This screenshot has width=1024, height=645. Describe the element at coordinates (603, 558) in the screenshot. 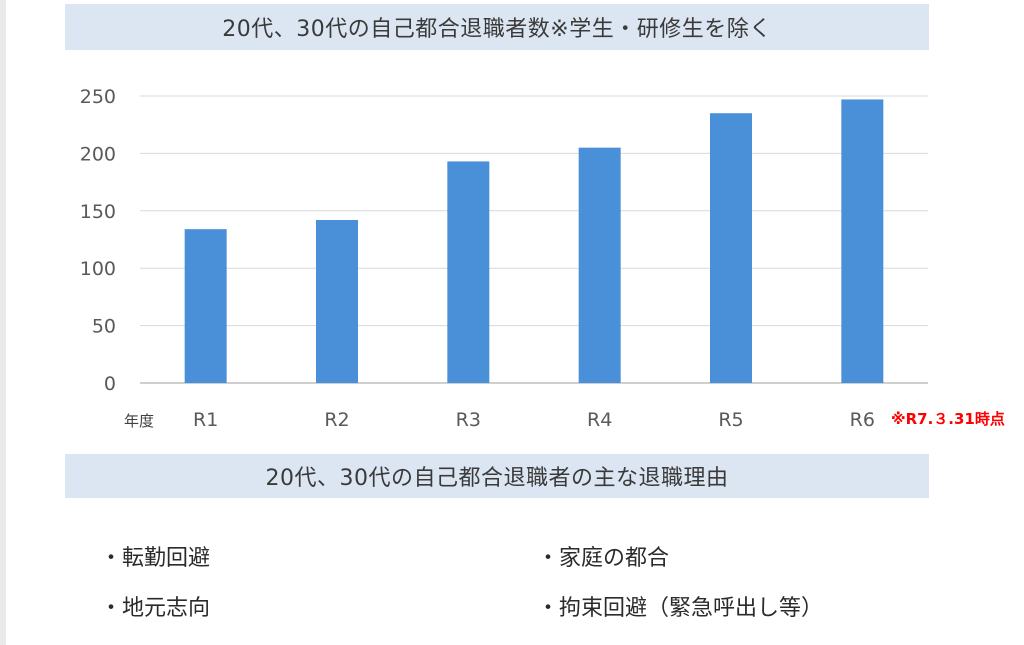

I see `reason-item: ・家庭の都合` at that location.